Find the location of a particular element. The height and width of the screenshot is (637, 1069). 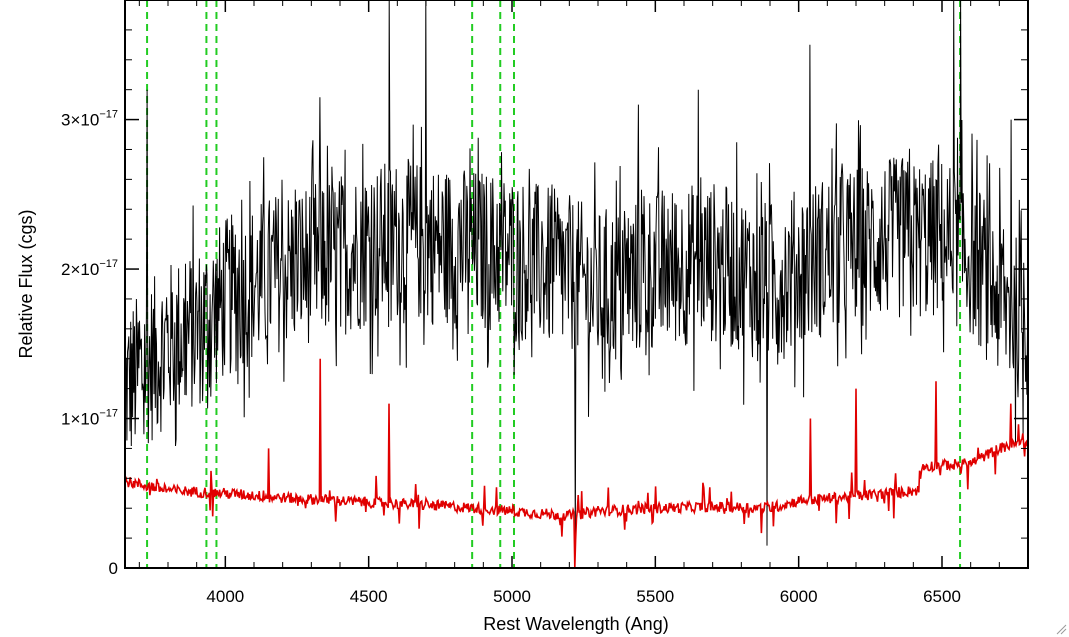

x-tick-label: 4500 is located at coordinates (369, 596).